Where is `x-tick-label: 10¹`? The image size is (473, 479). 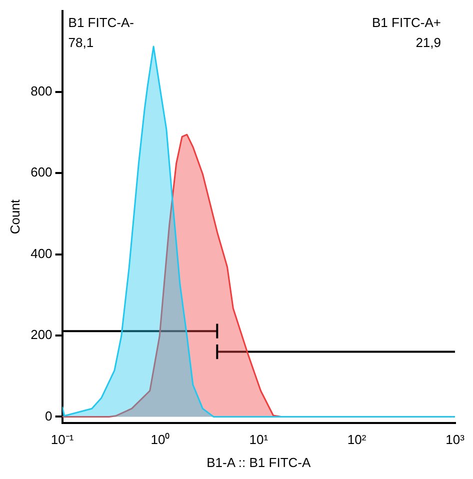
x-tick-label: 10¹ is located at coordinates (259, 440).